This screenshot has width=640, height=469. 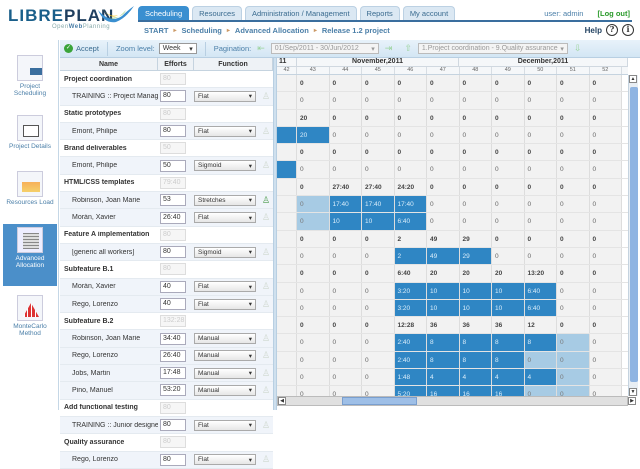 What do you see at coordinates (173, 165) in the screenshot?
I see `effort-input: 50` at bounding box center [173, 165].